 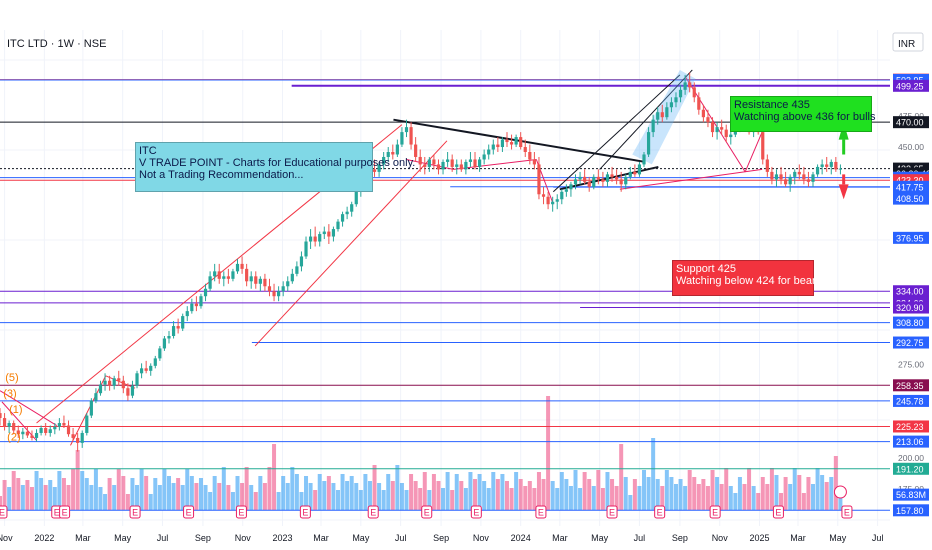 What do you see at coordinates (481, 538) in the screenshot?
I see `time-tick: Nov` at bounding box center [481, 538].